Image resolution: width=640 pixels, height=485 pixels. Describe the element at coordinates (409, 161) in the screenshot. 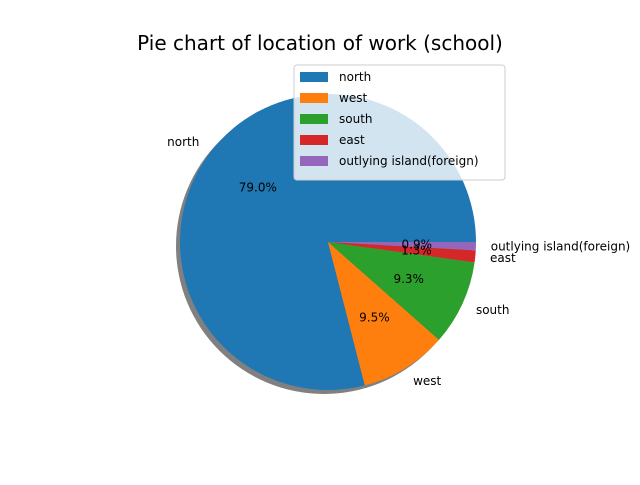

I see `legend-label-outlying-island-foreign: outlying island(foreign)` at that location.